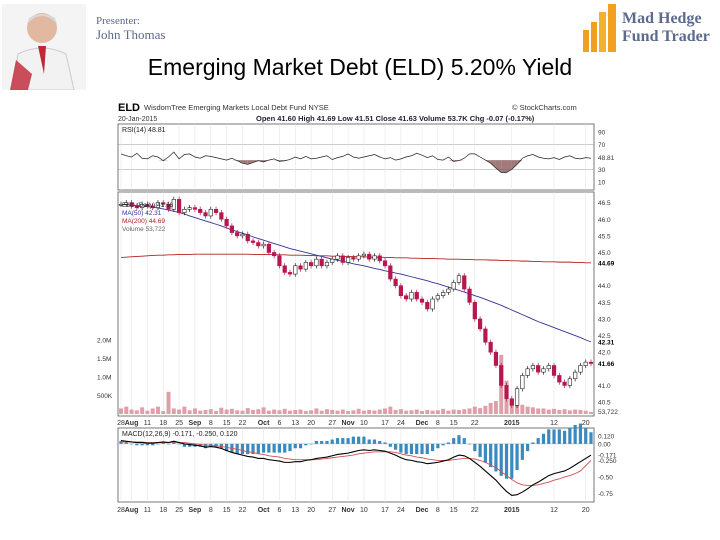 The height and width of the screenshot is (540, 720). I want to click on x-tick-label: 12, so click(554, 423).